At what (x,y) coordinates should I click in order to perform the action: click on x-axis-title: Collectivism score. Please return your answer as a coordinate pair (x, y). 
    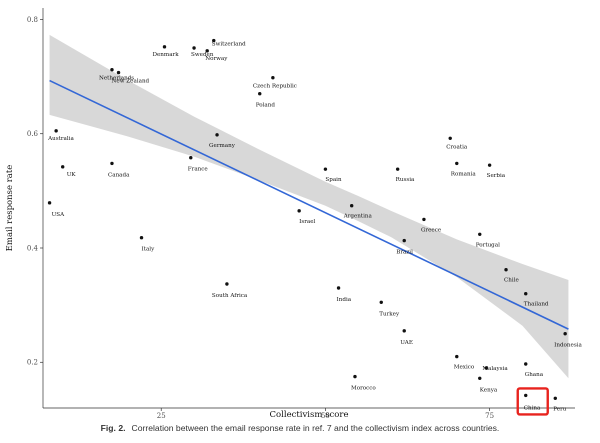
    Looking at the image, I should click on (309, 415).